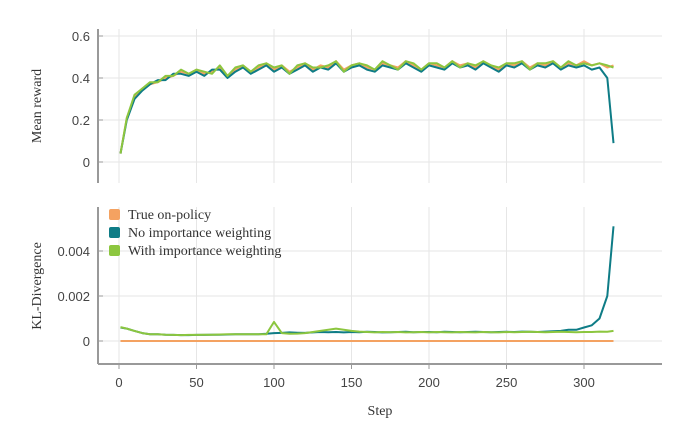  Describe the element at coordinates (81, 120) in the screenshot. I see `top-ytick-label: 0.2` at that location.